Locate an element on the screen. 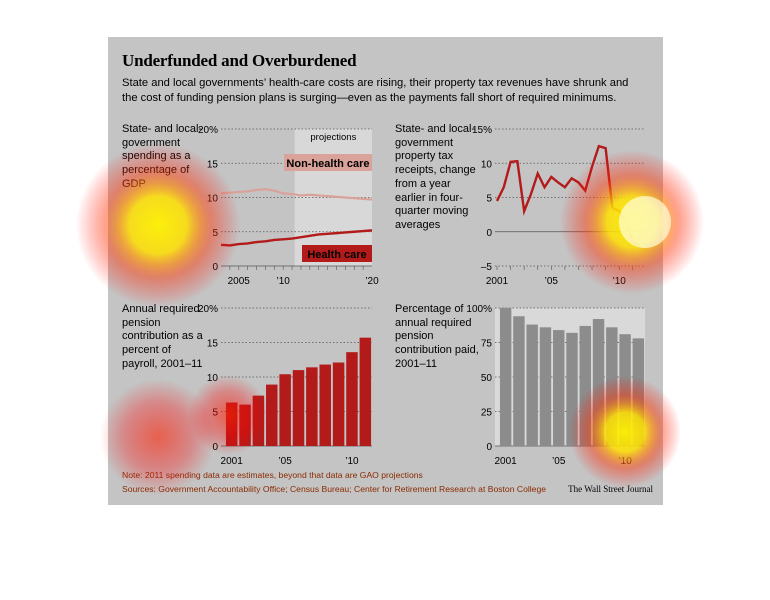 This screenshot has width=770, height=600. y-tick-label: 100% is located at coordinates (479, 309).